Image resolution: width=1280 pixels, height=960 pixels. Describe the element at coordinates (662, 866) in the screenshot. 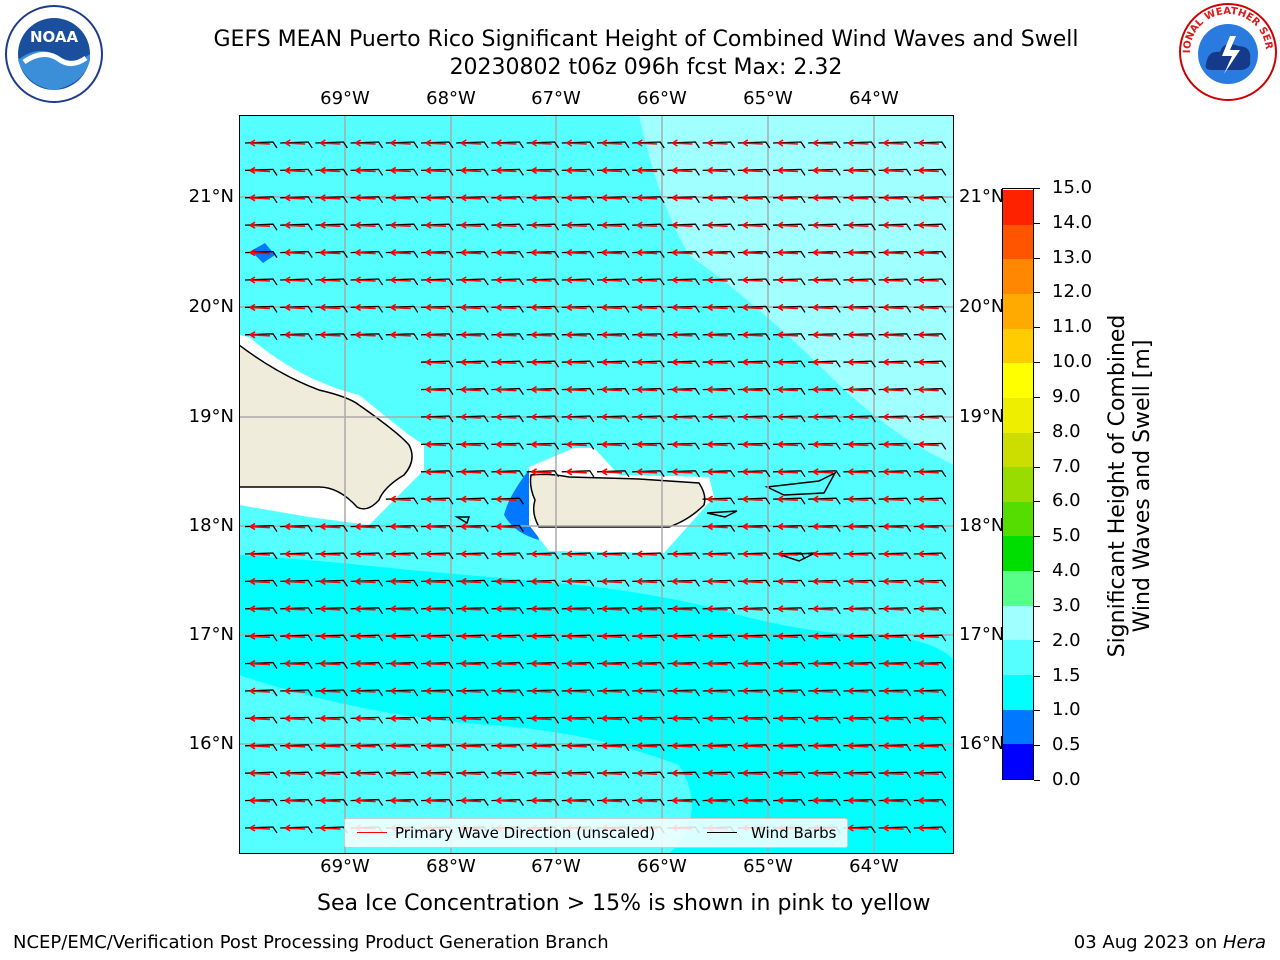

I see `lon-tick-bottom: 66°W` at that location.